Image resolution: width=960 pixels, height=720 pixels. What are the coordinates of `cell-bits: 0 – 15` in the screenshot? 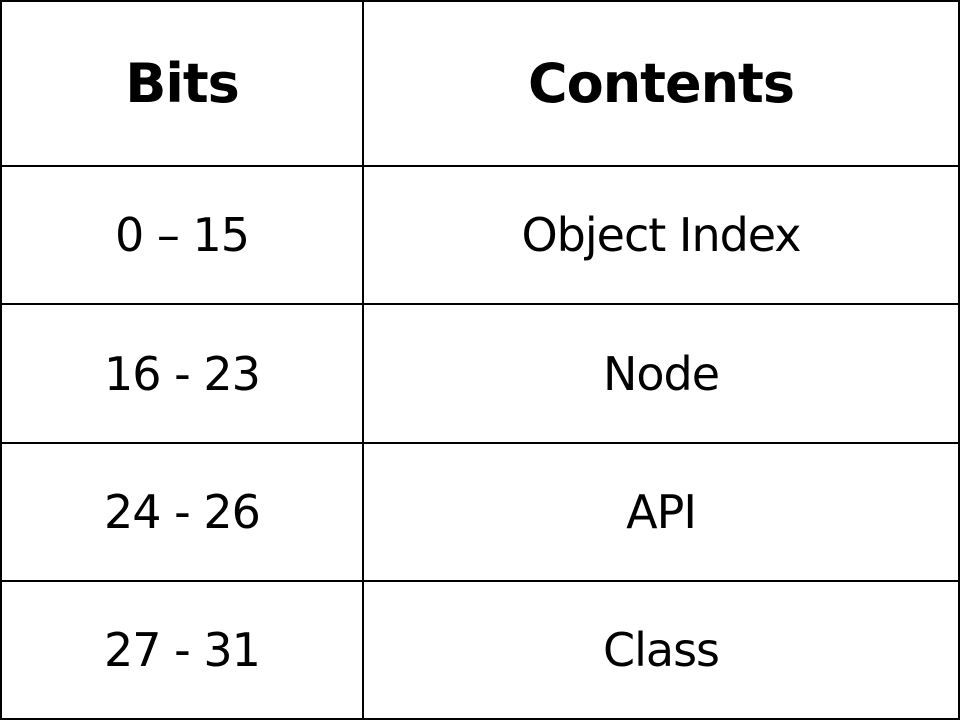 It's located at (182, 235).